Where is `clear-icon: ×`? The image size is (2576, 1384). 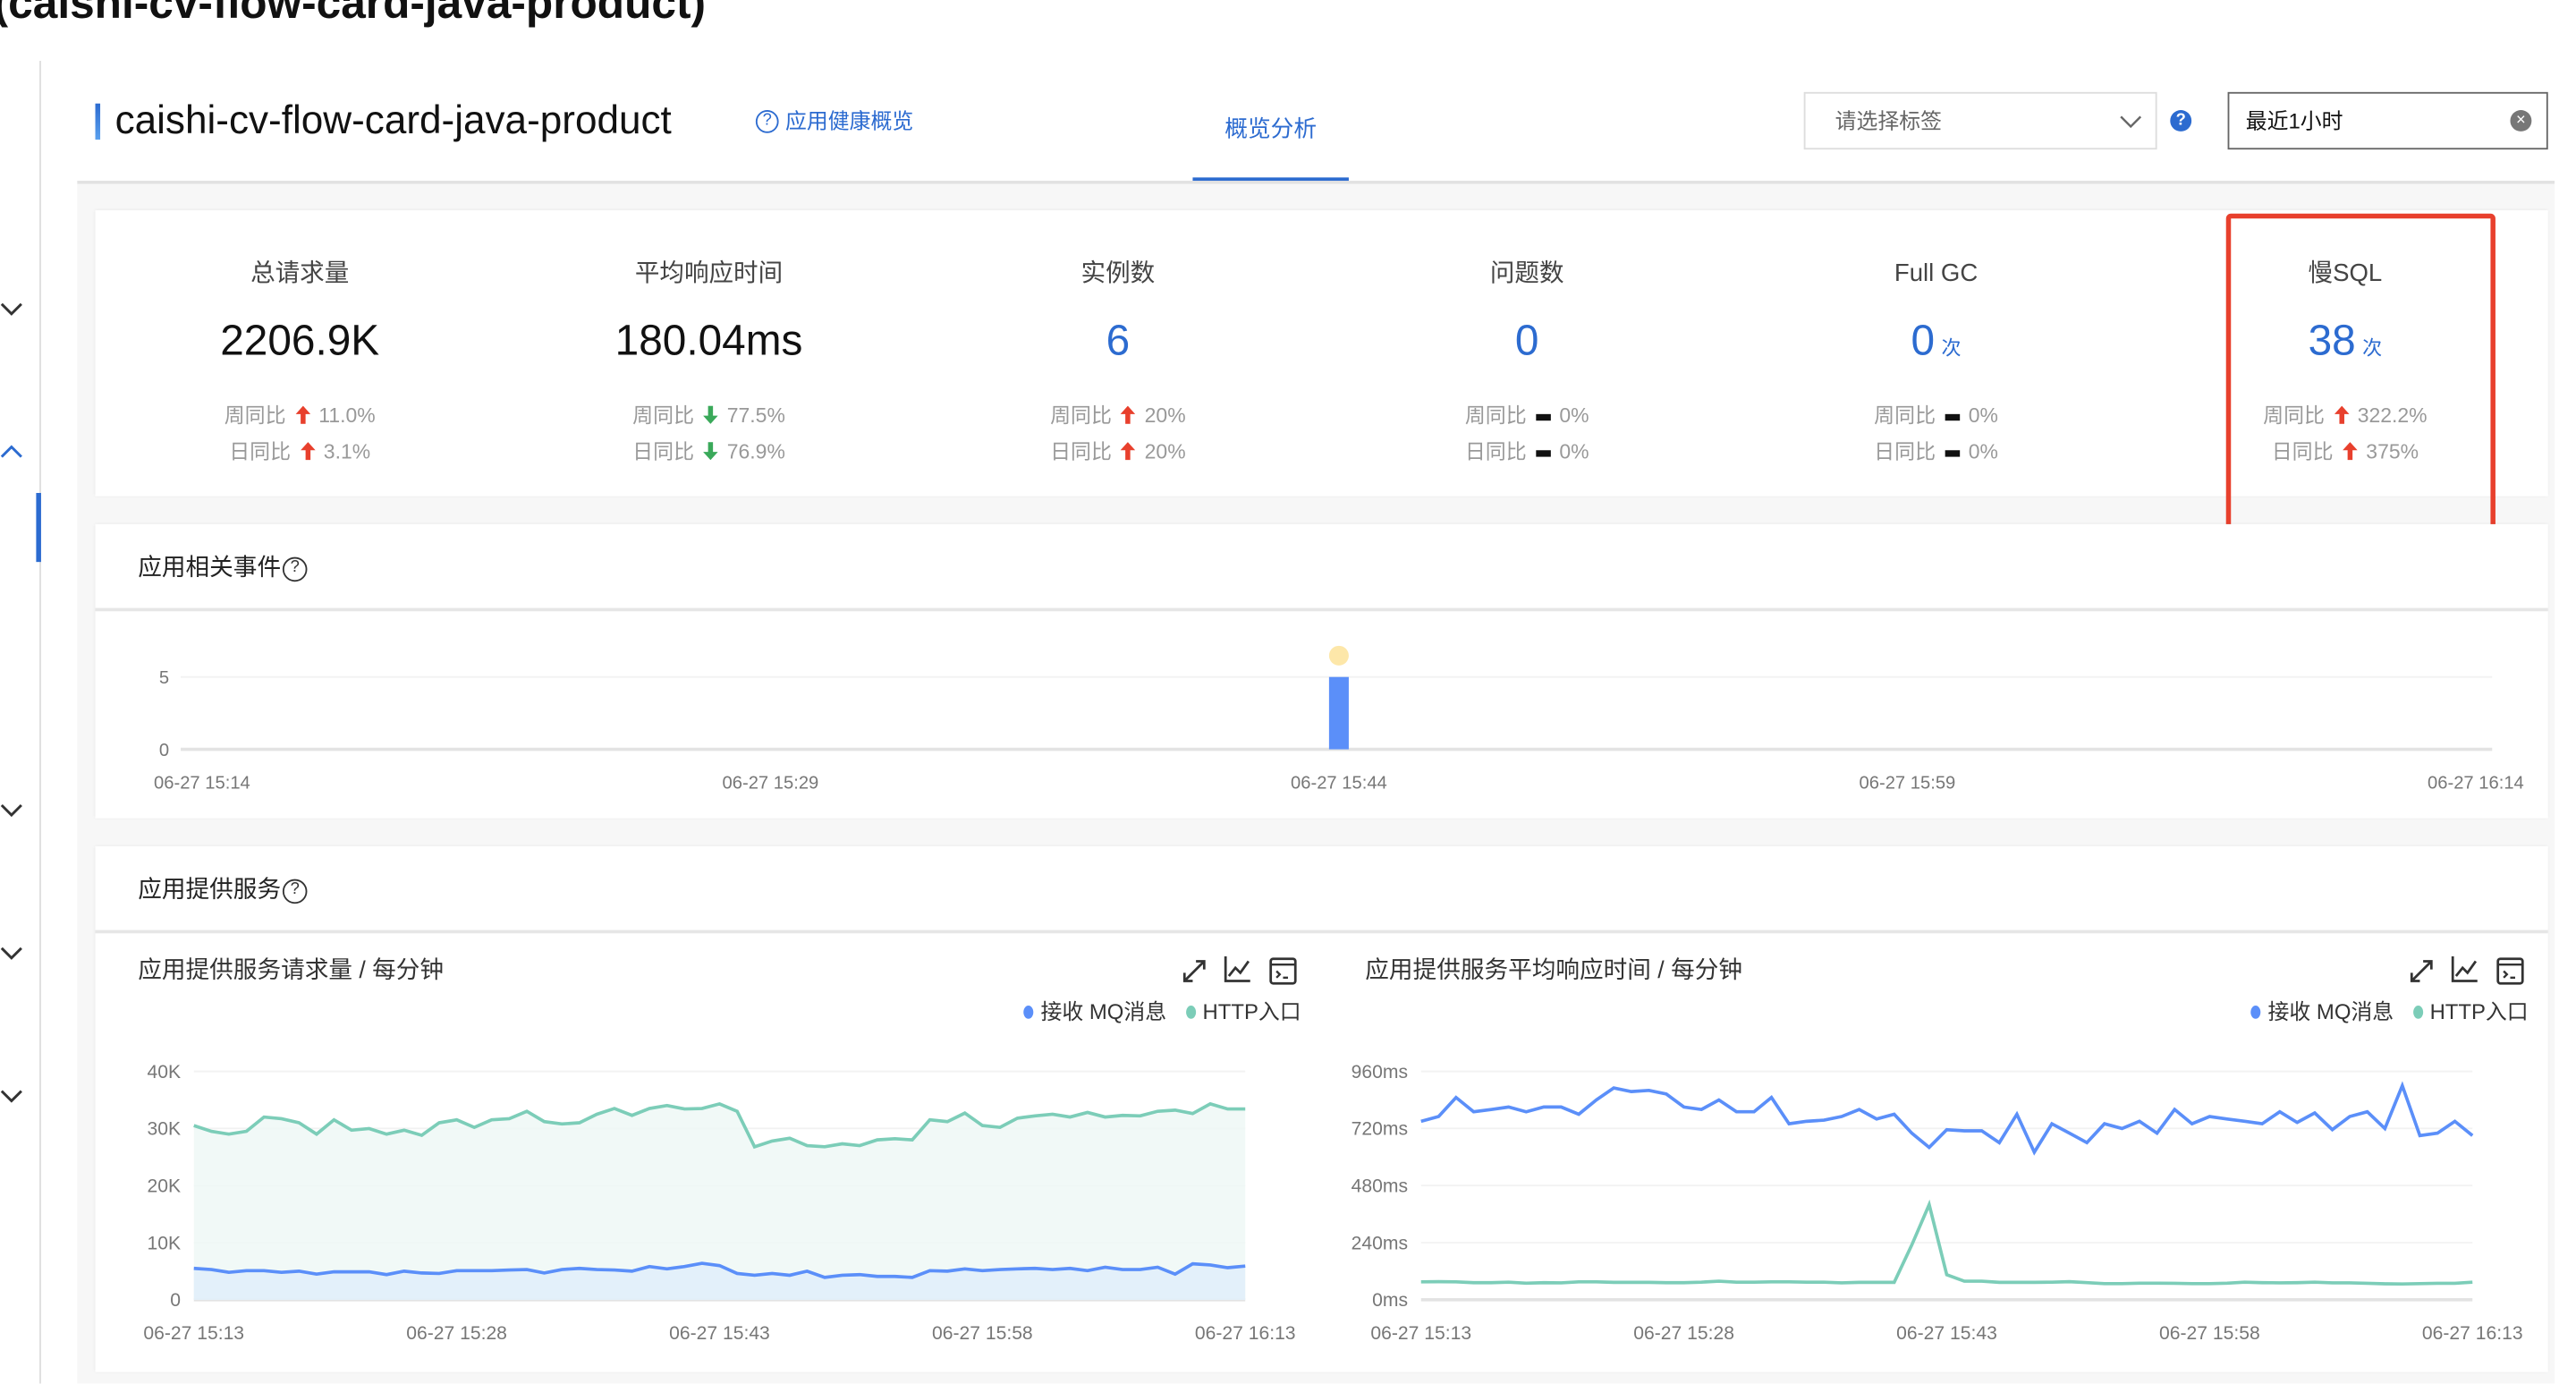
clear-icon: × is located at coordinates (2521, 121).